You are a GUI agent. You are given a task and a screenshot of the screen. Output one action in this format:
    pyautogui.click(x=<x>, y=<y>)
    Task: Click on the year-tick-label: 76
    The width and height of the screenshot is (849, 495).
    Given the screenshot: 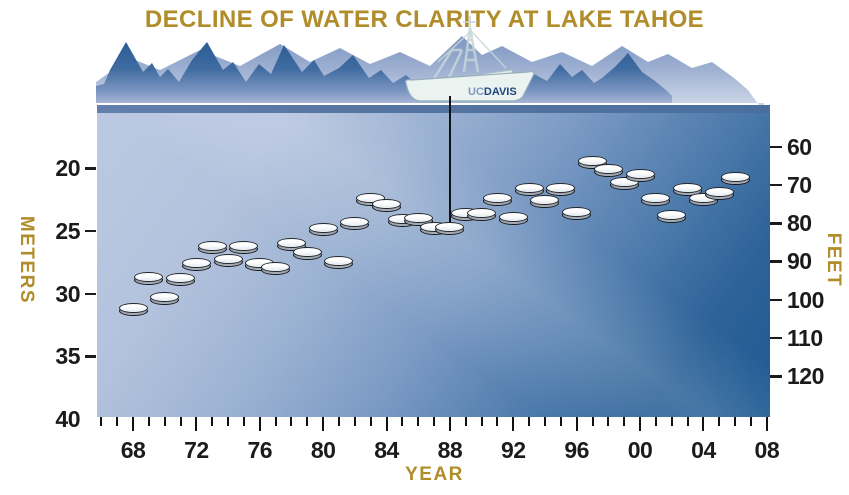 What is the action you would take?
    pyautogui.click(x=260, y=450)
    